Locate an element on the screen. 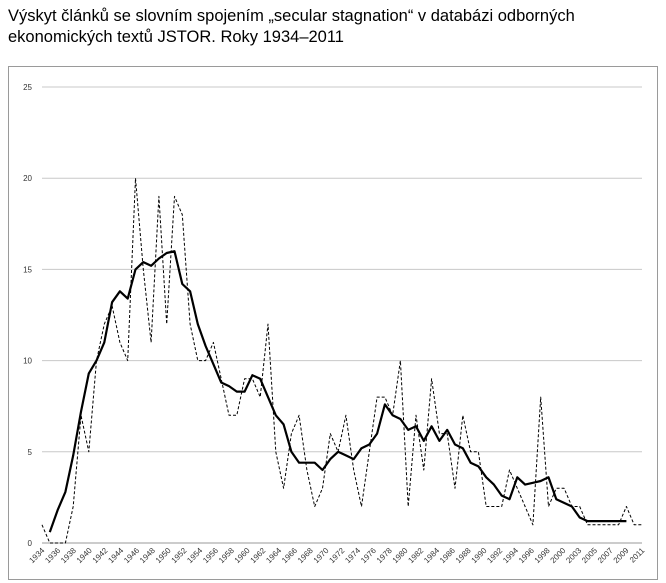 The image size is (666, 583). x-tick-label: 2003 is located at coordinates (573, 555).